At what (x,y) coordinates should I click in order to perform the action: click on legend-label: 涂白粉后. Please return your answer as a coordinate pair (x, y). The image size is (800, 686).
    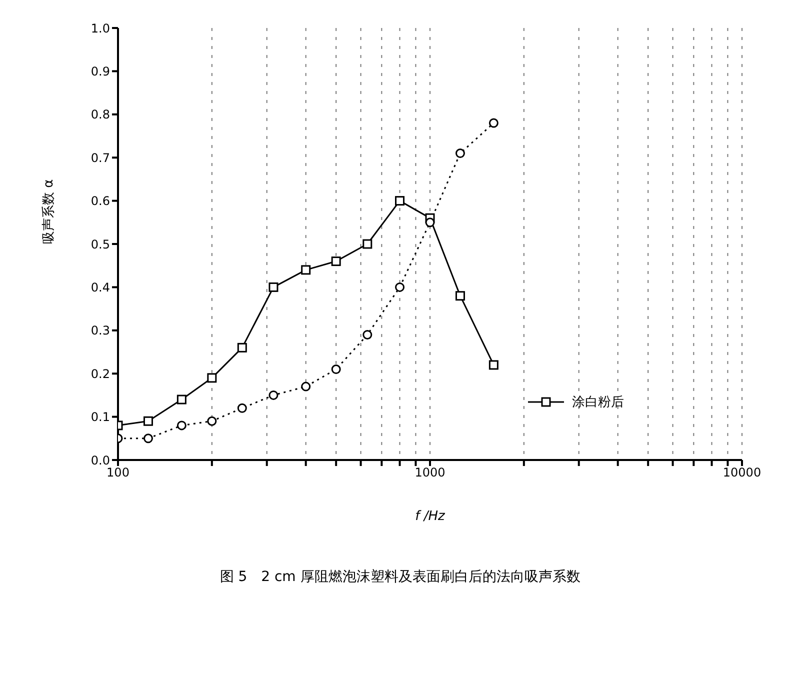
    Looking at the image, I should click on (598, 402).